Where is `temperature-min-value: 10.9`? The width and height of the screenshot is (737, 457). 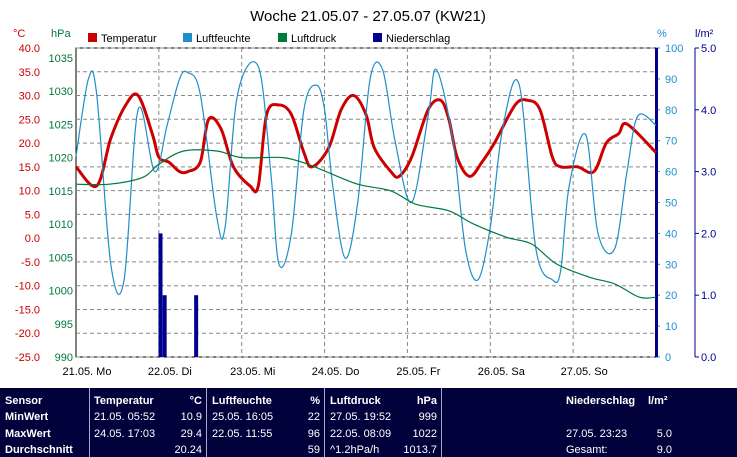 temperature-min-value: 10.9 is located at coordinates (191, 417).